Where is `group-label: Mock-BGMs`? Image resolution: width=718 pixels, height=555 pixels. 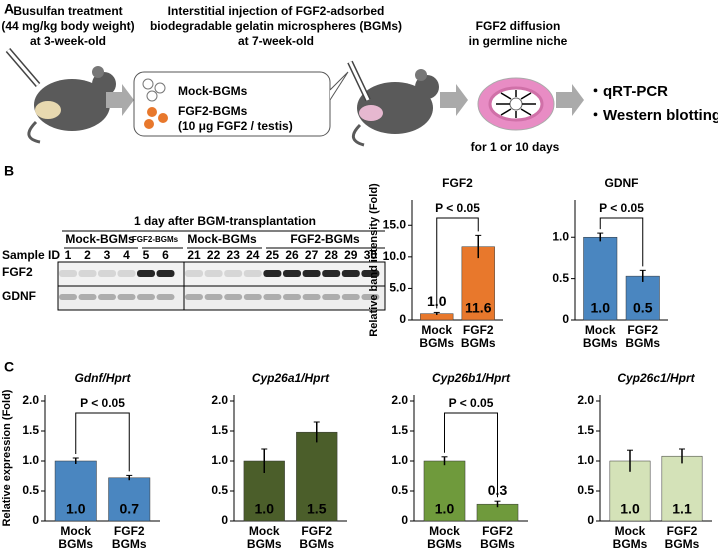
group-label: Mock-BGMs is located at coordinates (100, 239).